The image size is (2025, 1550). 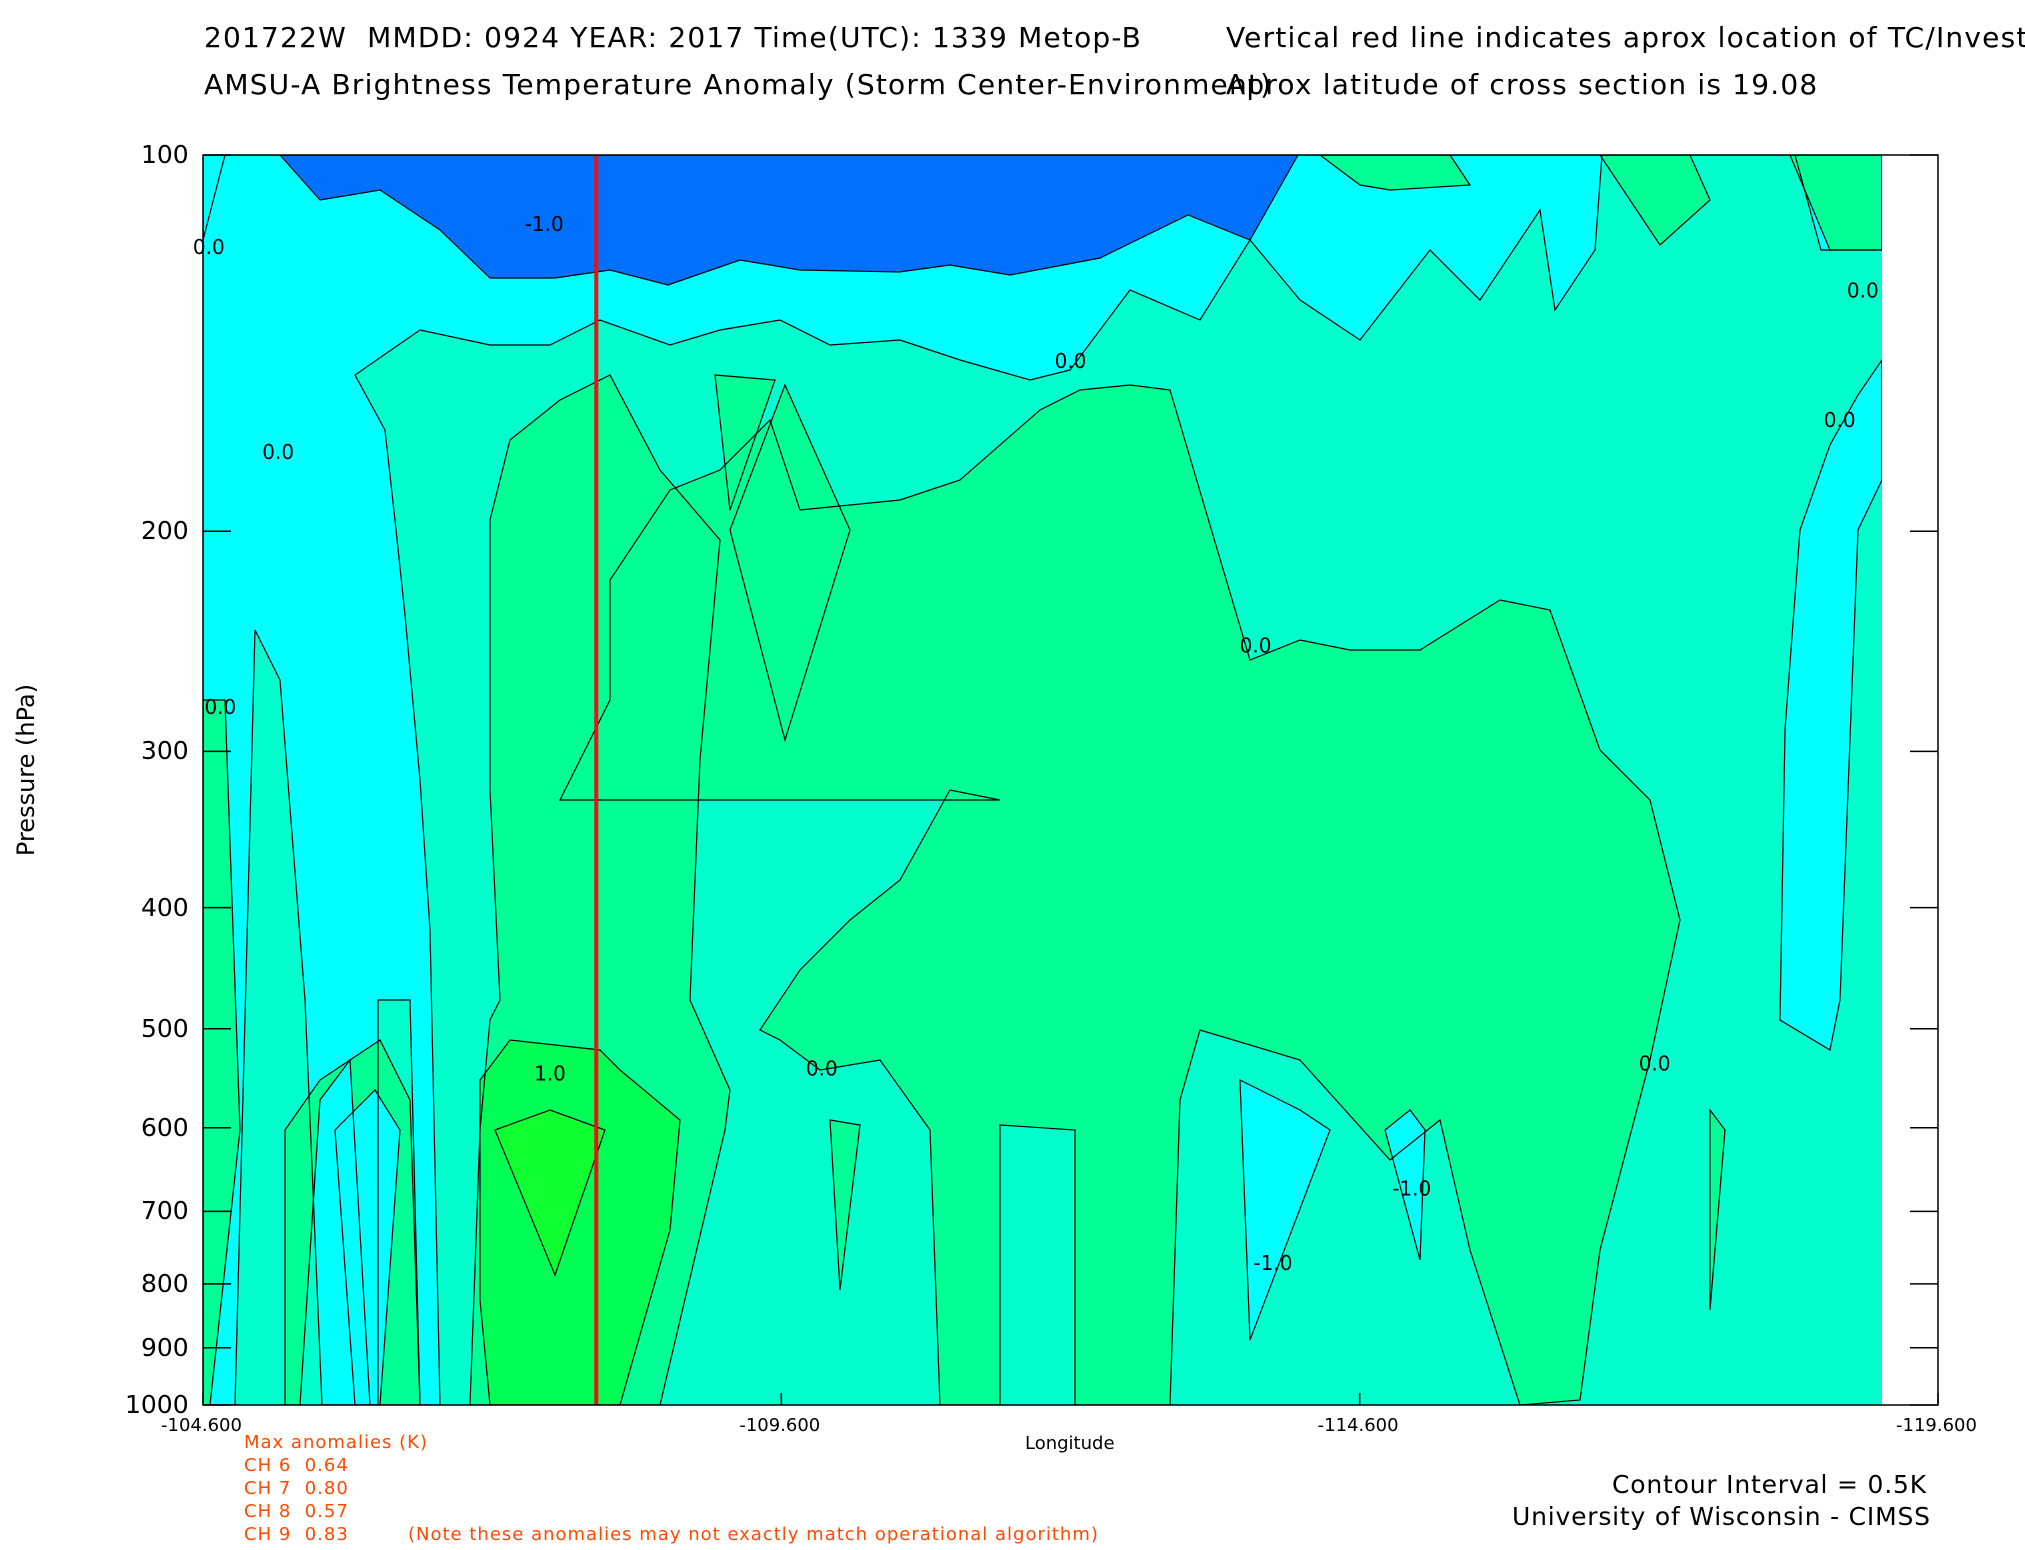 I want to click on contour-fill-neg15, so click(x=789, y=220).